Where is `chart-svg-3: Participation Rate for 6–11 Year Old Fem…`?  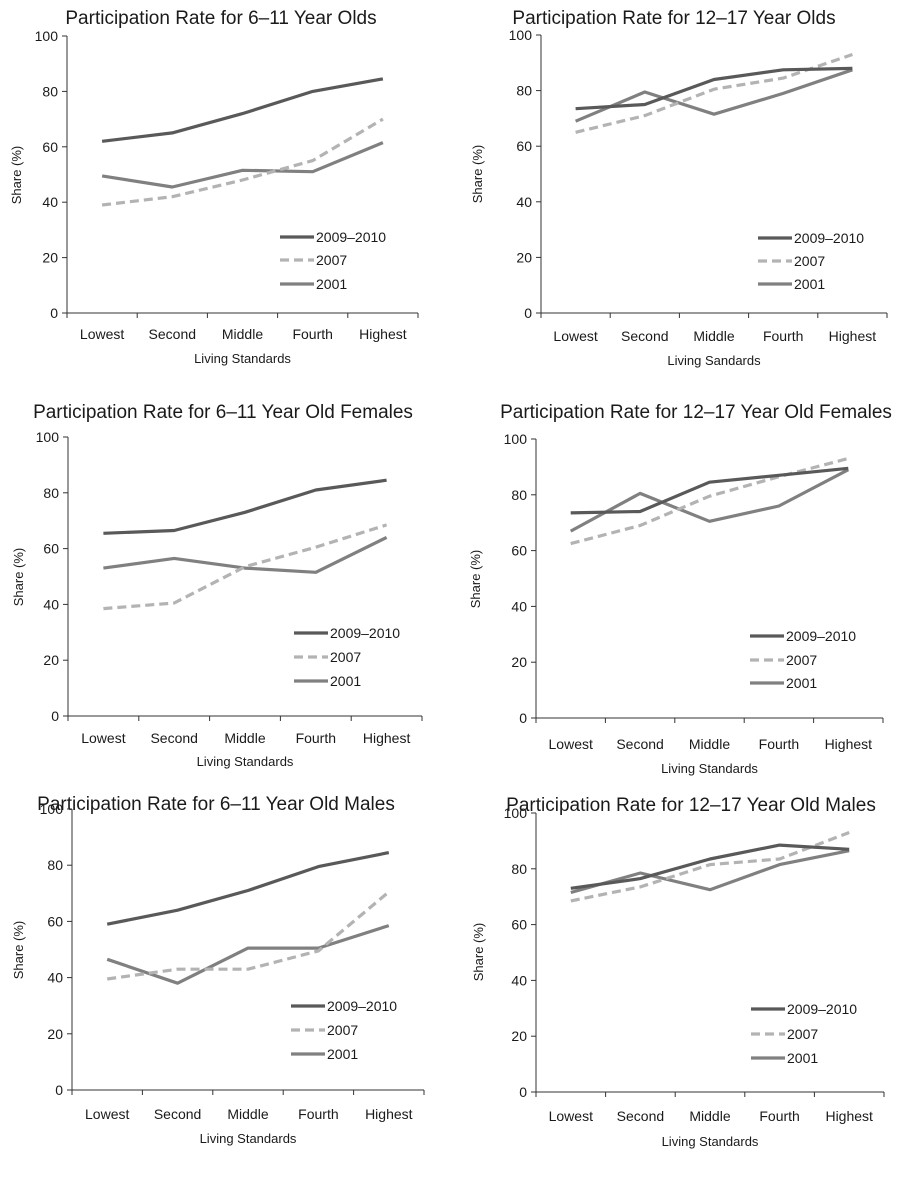
chart-svg-3: Participation Rate for 6–11 Year Old Fem… is located at coordinates (217, 585).